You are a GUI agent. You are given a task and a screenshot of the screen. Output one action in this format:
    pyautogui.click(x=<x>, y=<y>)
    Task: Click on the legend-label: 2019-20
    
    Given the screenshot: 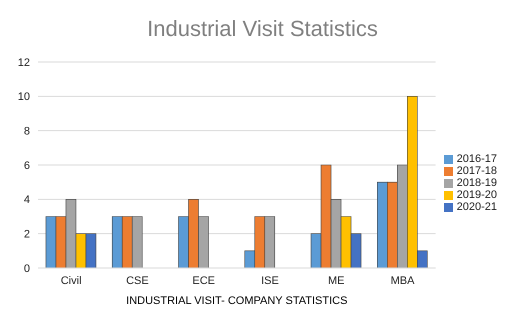 What is the action you would take?
    pyautogui.click(x=476, y=195)
    